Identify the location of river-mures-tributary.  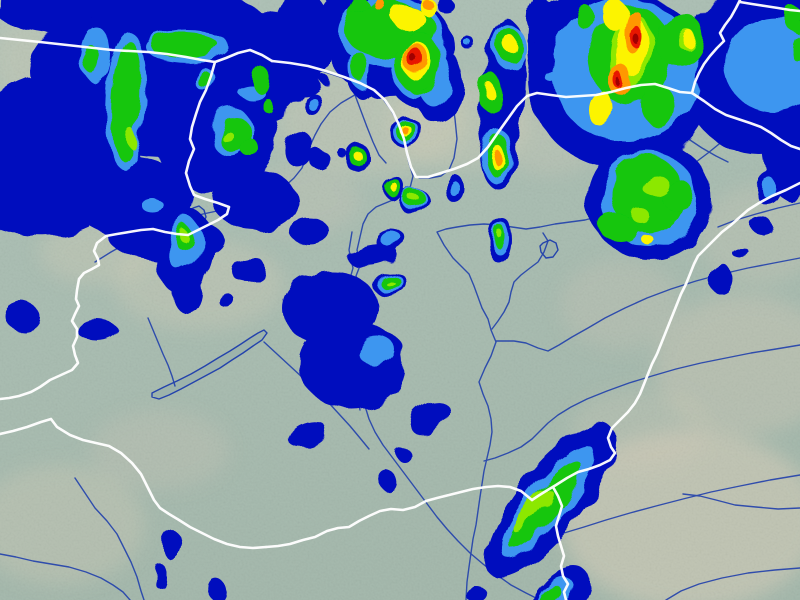
(741, 501).